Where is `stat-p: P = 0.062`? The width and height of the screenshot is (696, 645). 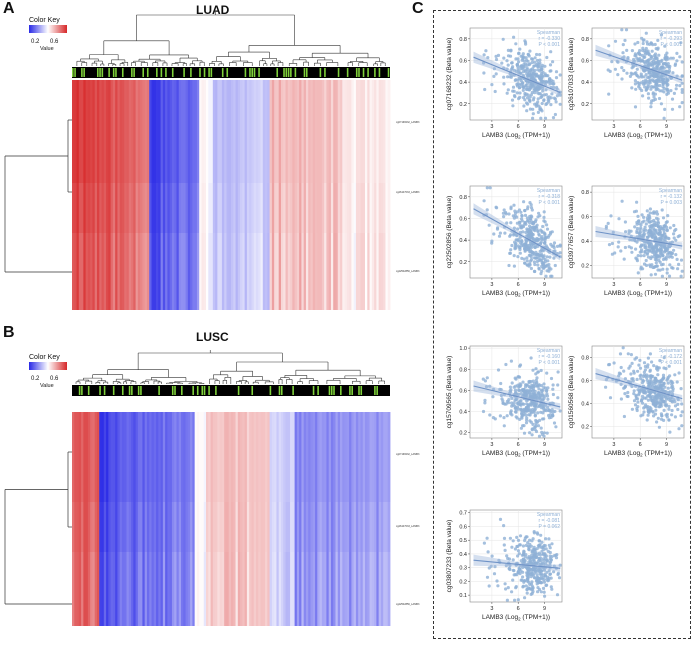
stat-p: P = 0.062 is located at coordinates (550, 527).